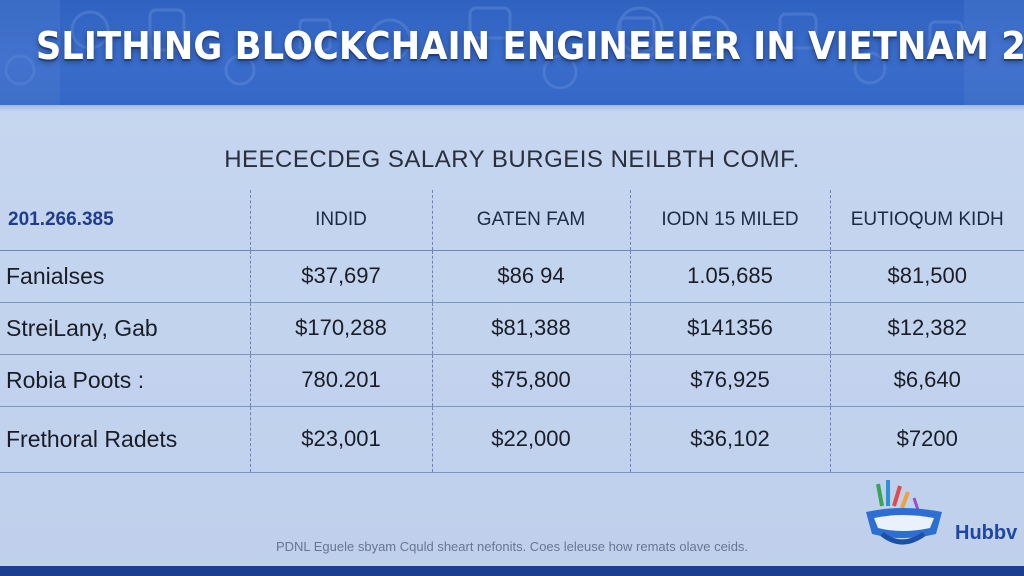 The height and width of the screenshot is (576, 1024). What do you see at coordinates (926, 275) in the screenshot?
I see `table-cell: $81,500` at bounding box center [926, 275].